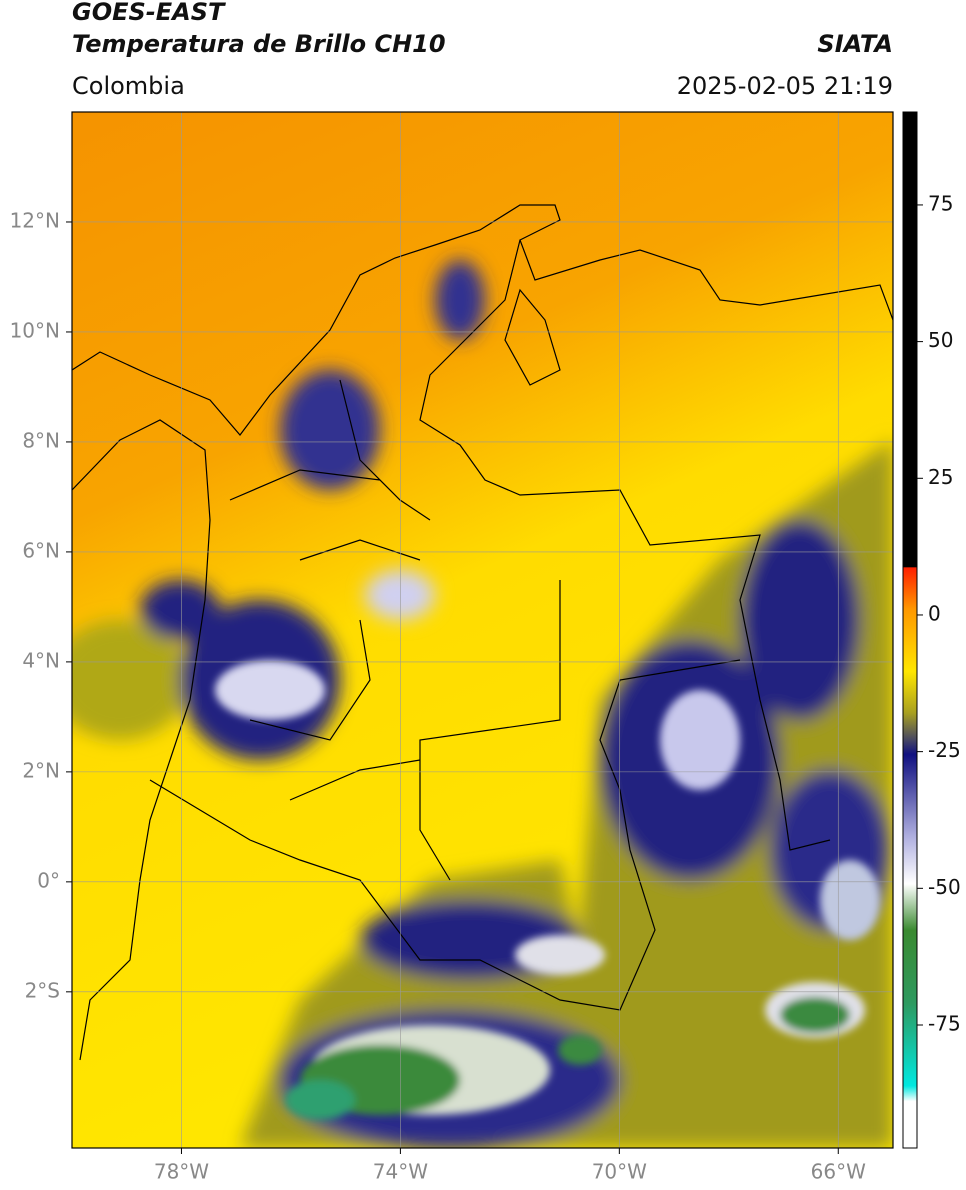  I want to click on title: GOES-EAST, so click(149, 13).